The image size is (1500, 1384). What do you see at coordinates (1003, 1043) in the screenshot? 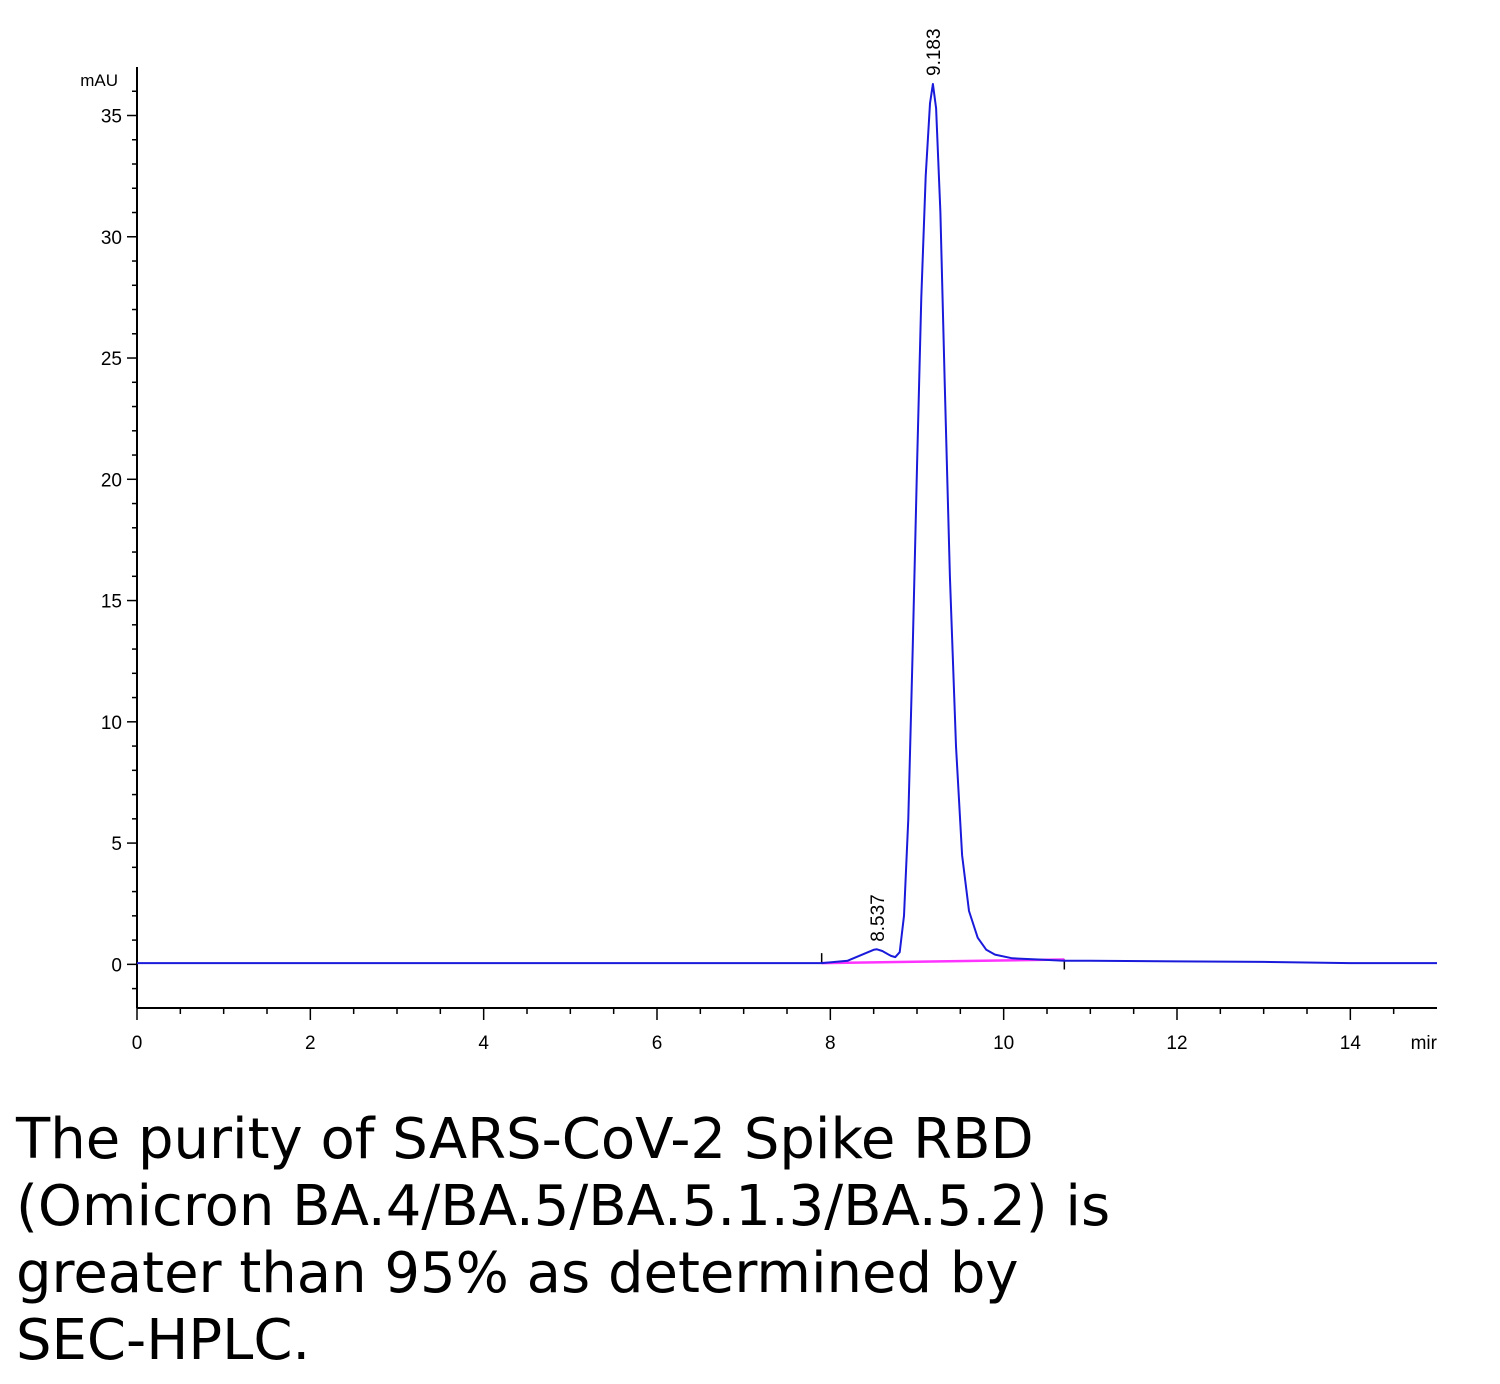
I see `x-tick-label: 10` at bounding box center [1003, 1043].